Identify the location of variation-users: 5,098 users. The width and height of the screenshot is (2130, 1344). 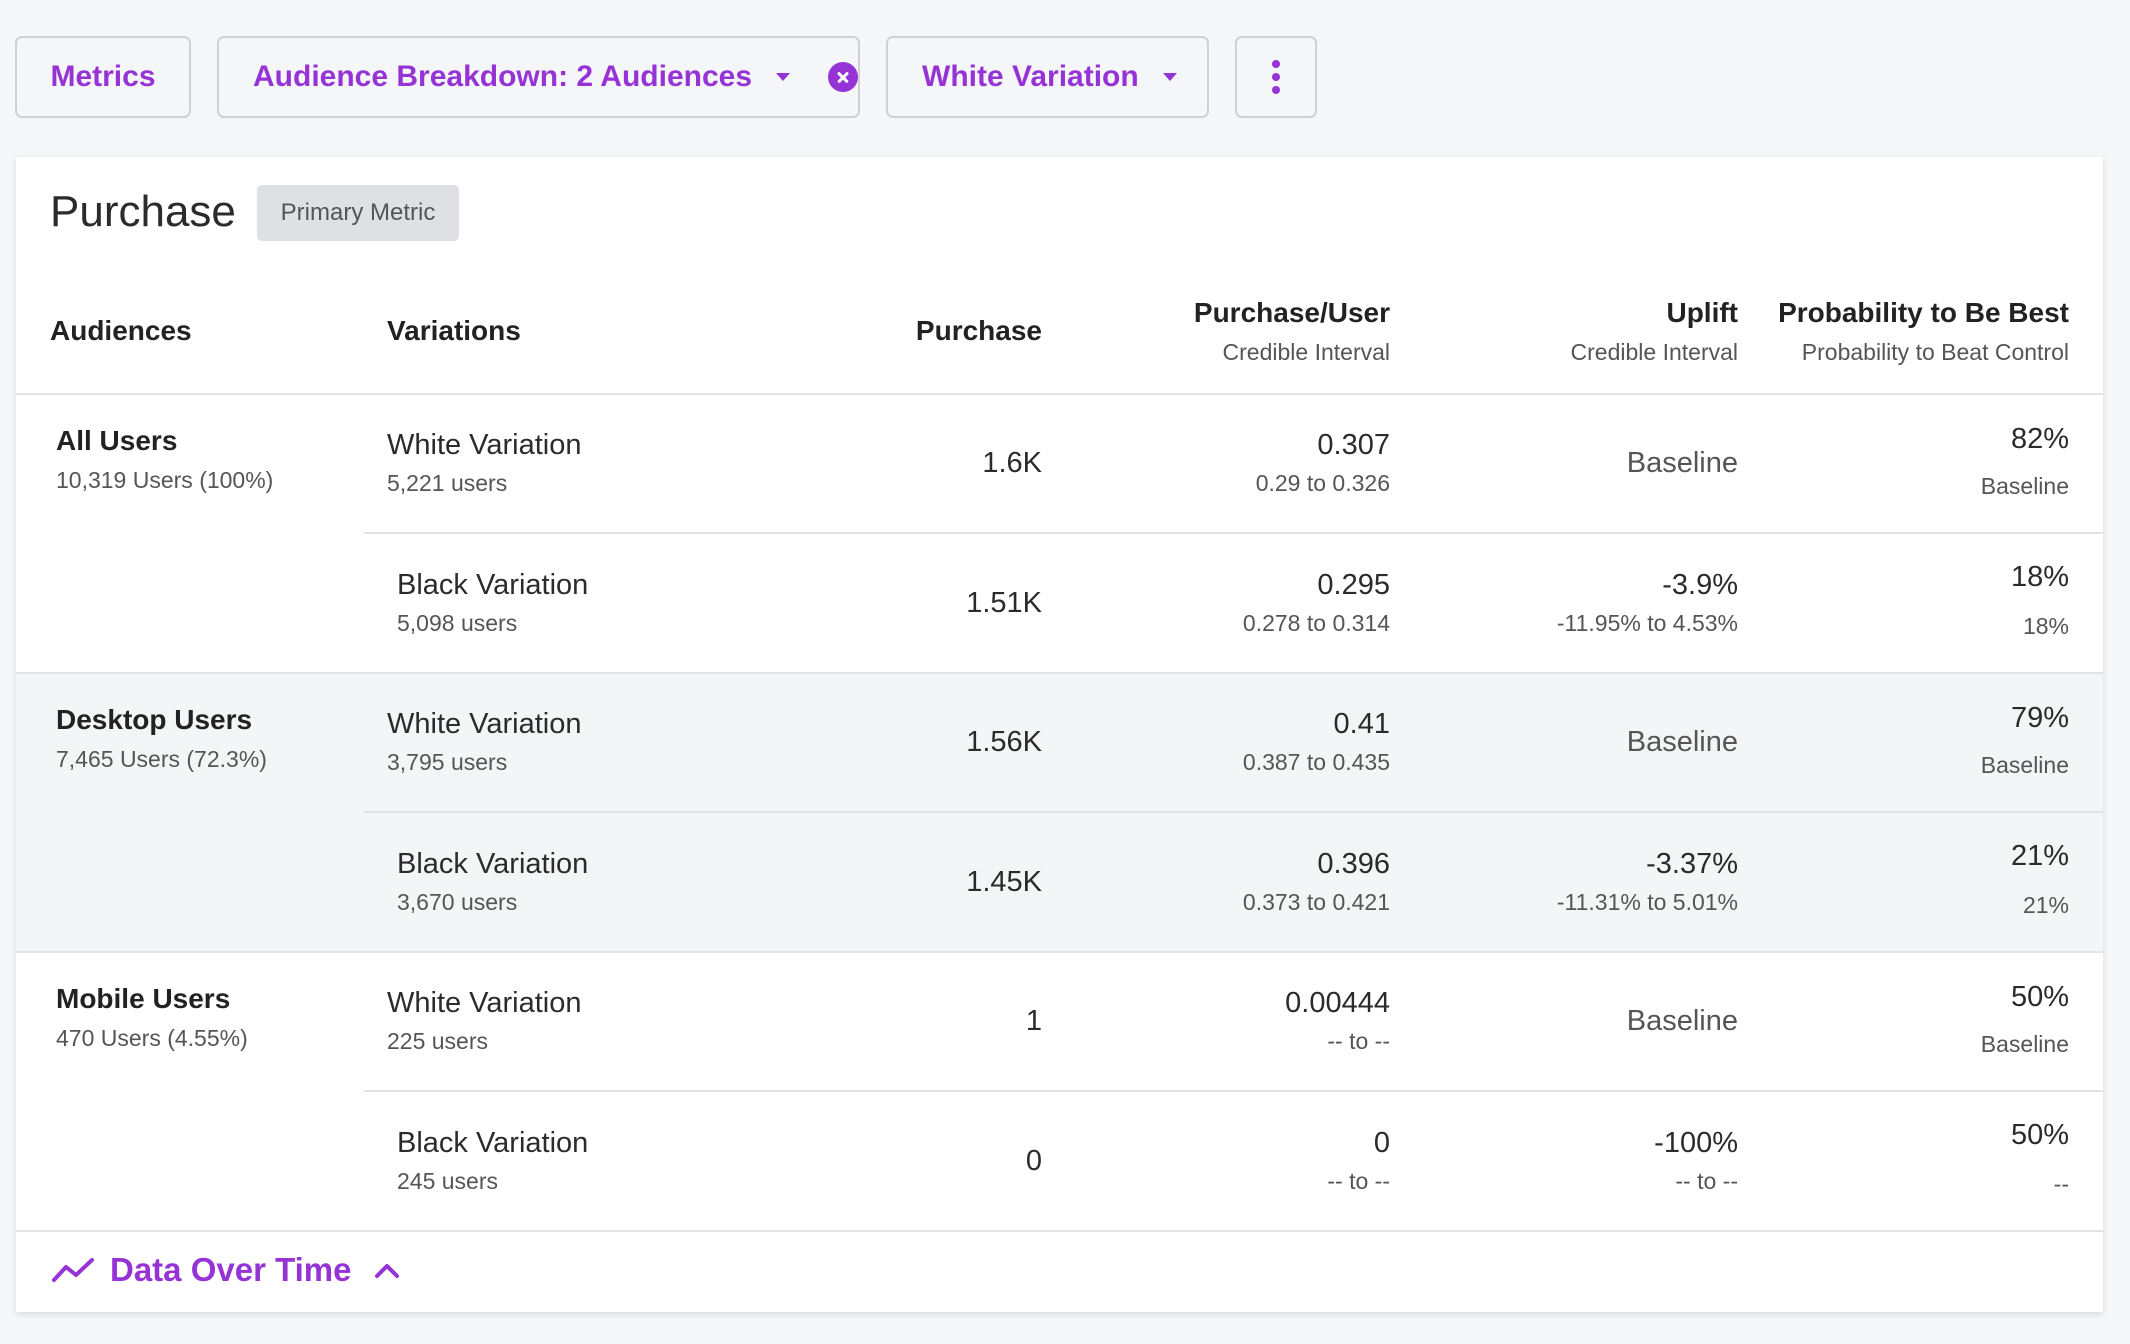
(457, 623).